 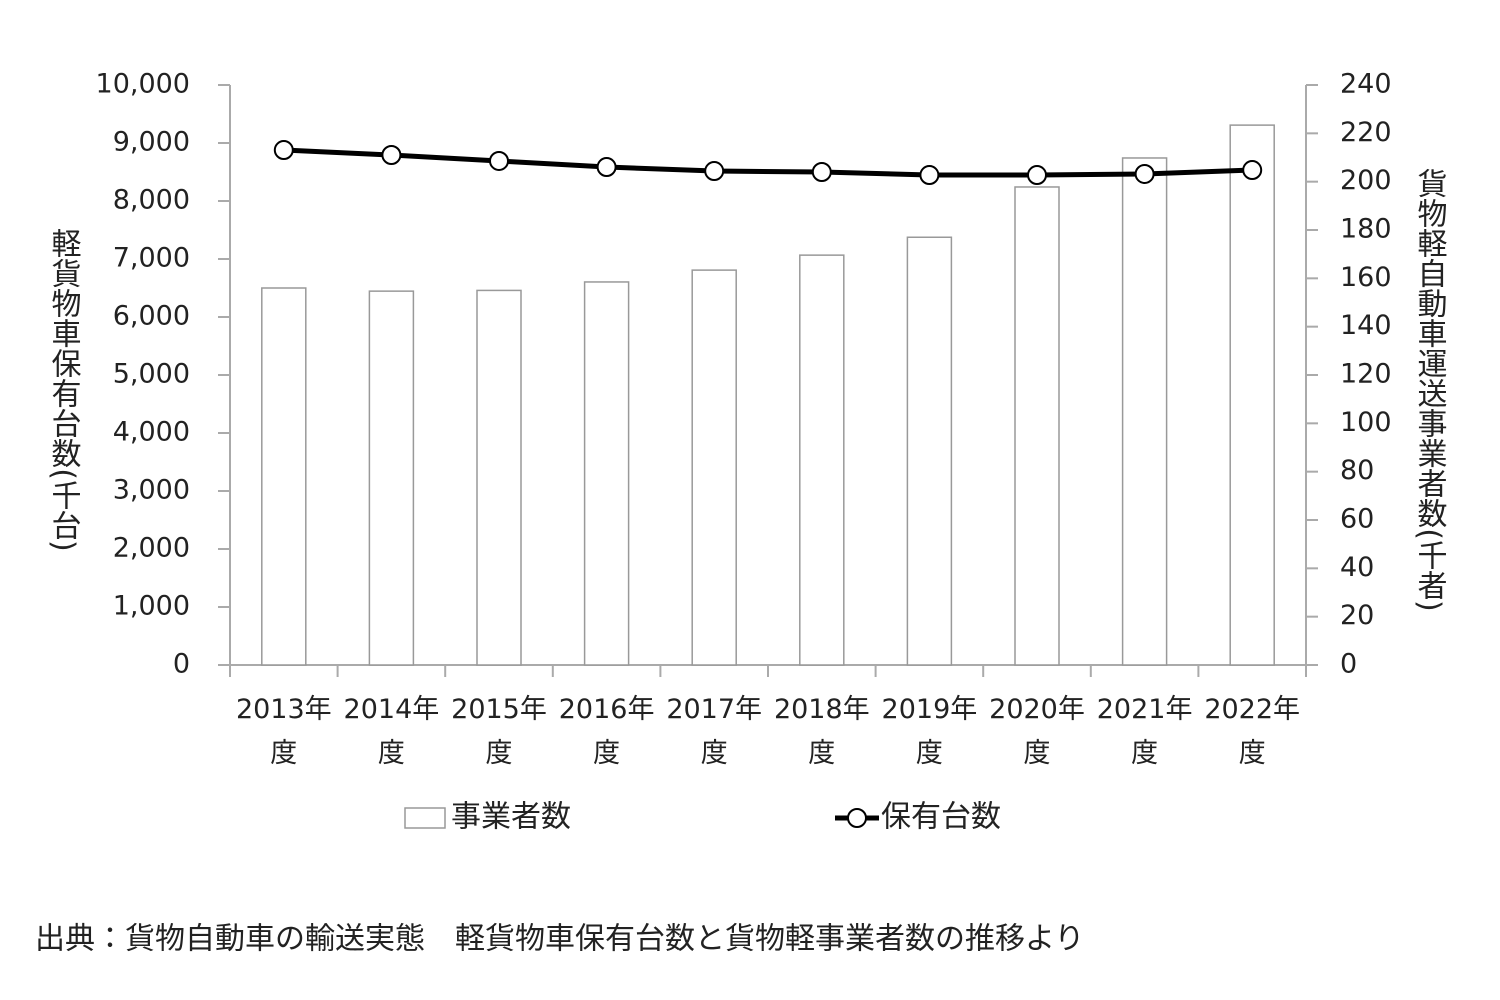 I want to click on y-tick-label: 3,000, so click(x=151, y=490).